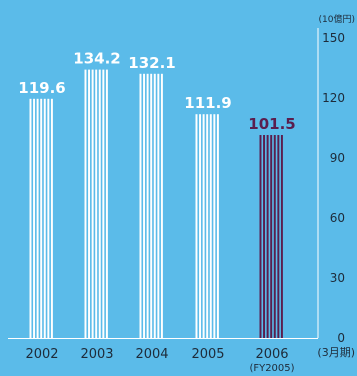  Describe the element at coordinates (337, 19) in the screenshot. I see `y-unit-label: (10億円)` at that location.